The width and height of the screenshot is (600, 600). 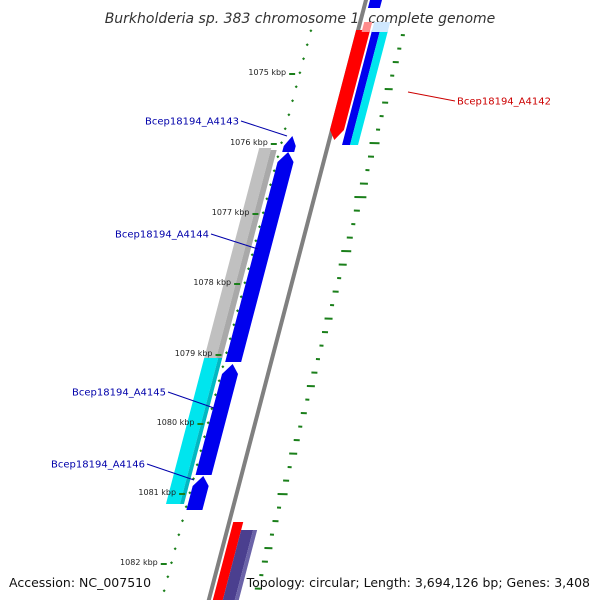 I want to click on tick-label: 1082 kbp, so click(x=139, y=562).